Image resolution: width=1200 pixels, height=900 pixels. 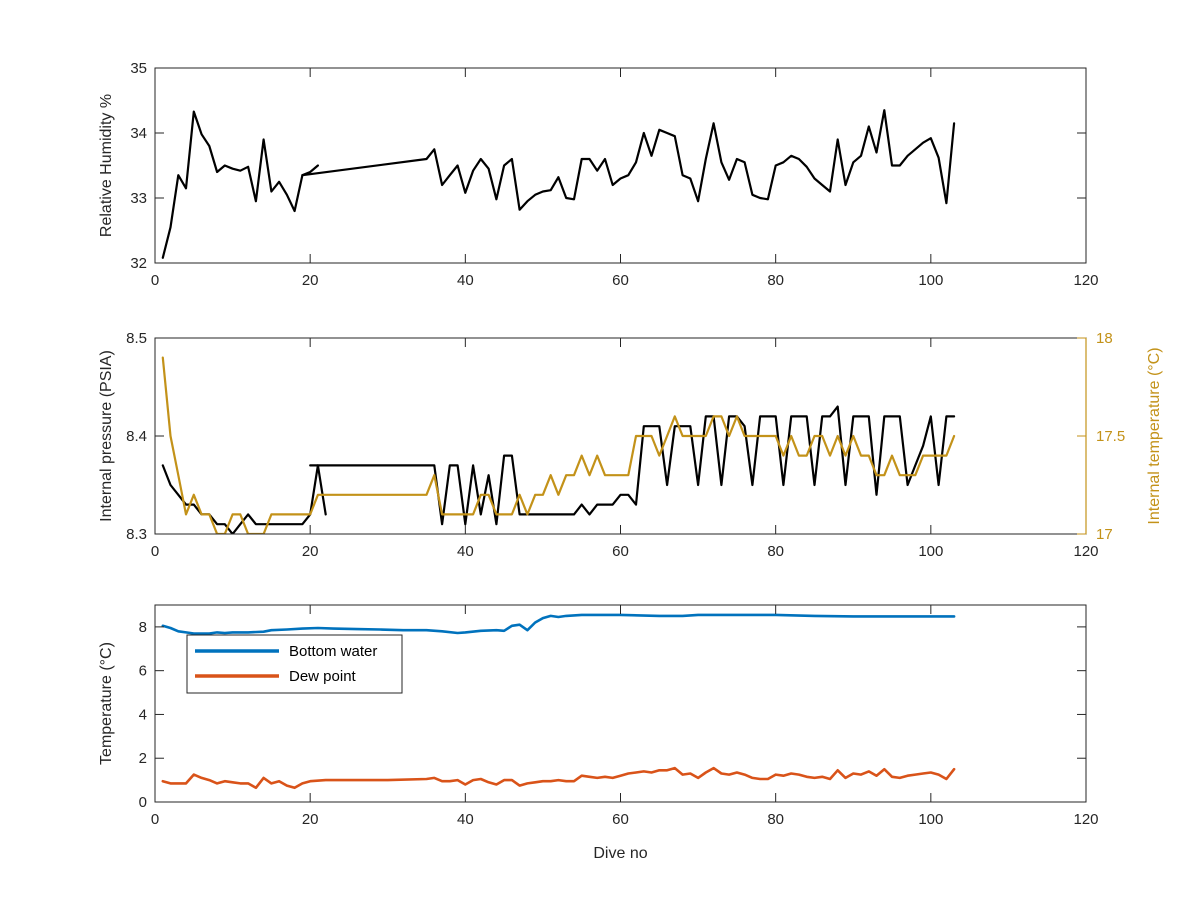 I want to click on legend-label: Bottom water, so click(x=333, y=651).